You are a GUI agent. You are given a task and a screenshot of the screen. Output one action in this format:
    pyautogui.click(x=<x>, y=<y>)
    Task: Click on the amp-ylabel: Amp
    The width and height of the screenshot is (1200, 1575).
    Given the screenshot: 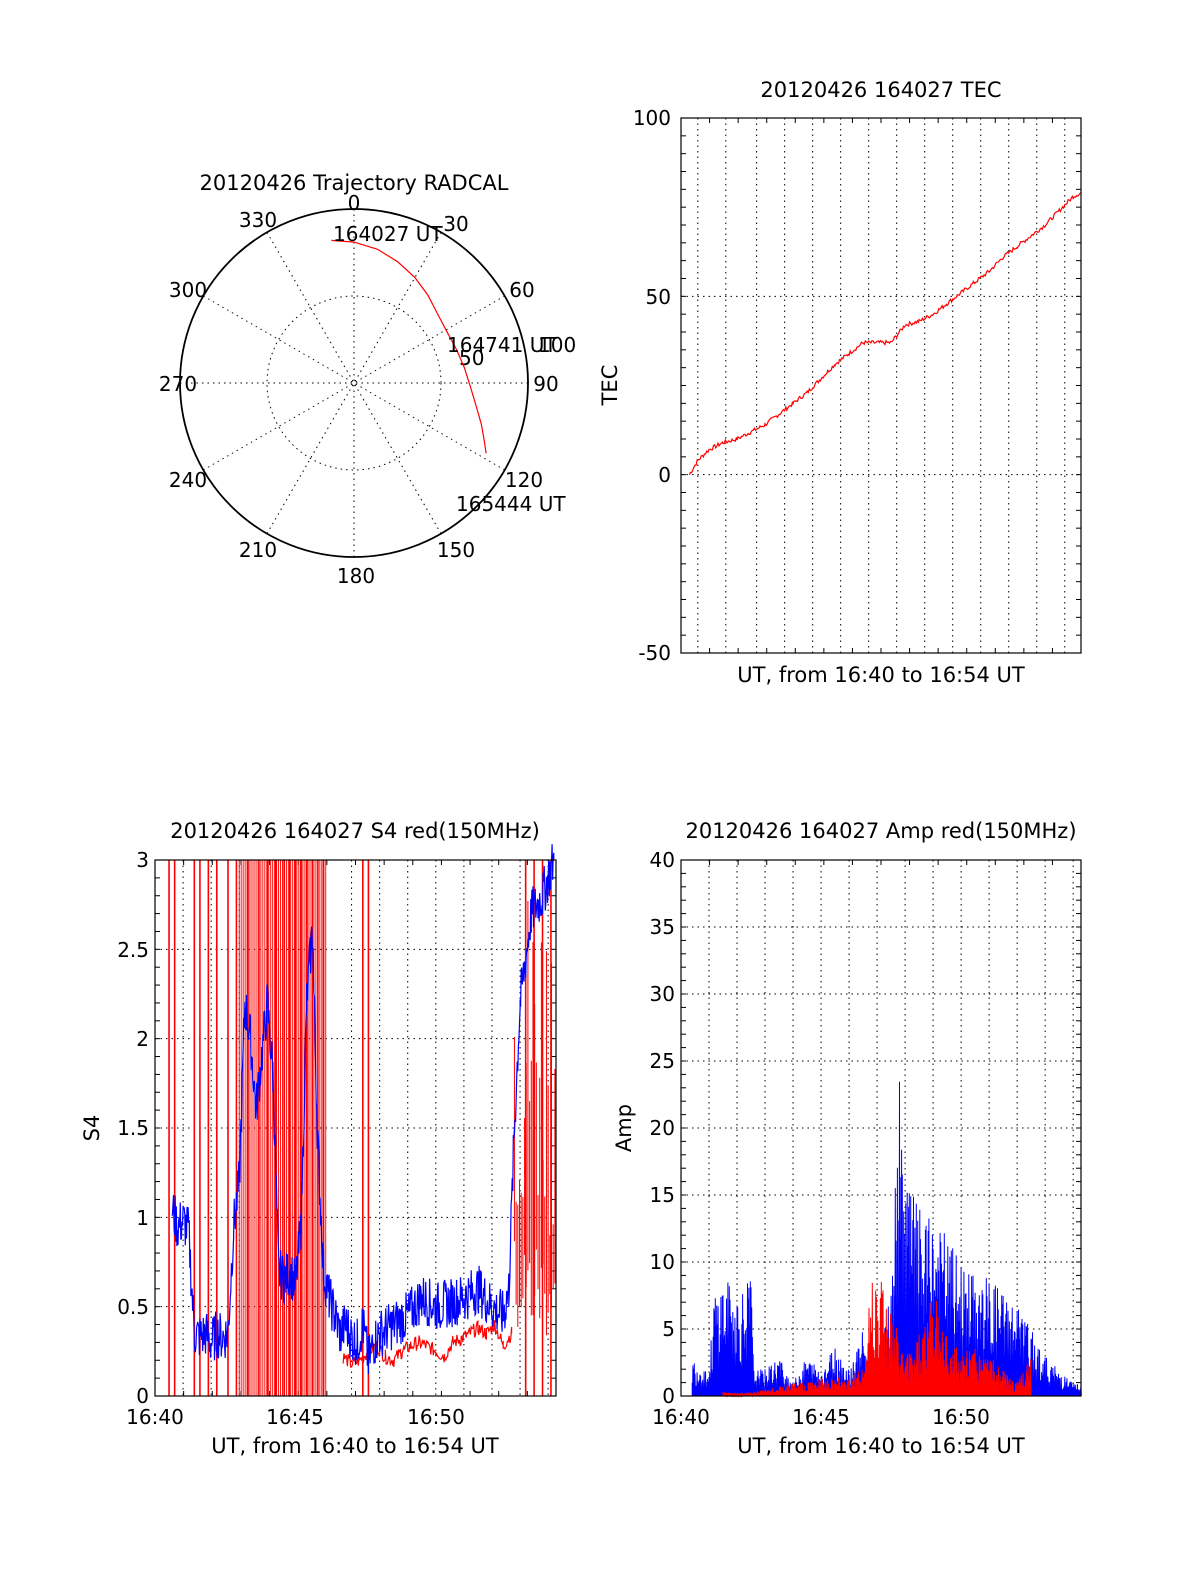 What is the action you would take?
    pyautogui.click(x=624, y=1128)
    